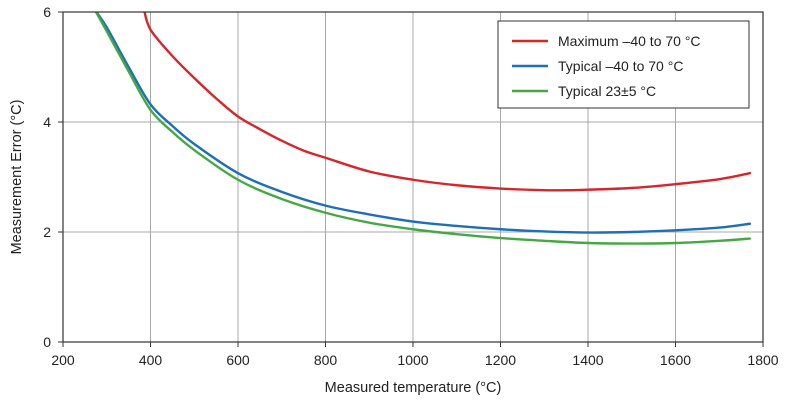 The image size is (788, 402). I want to click on y-tick-label: 4, so click(47, 122).